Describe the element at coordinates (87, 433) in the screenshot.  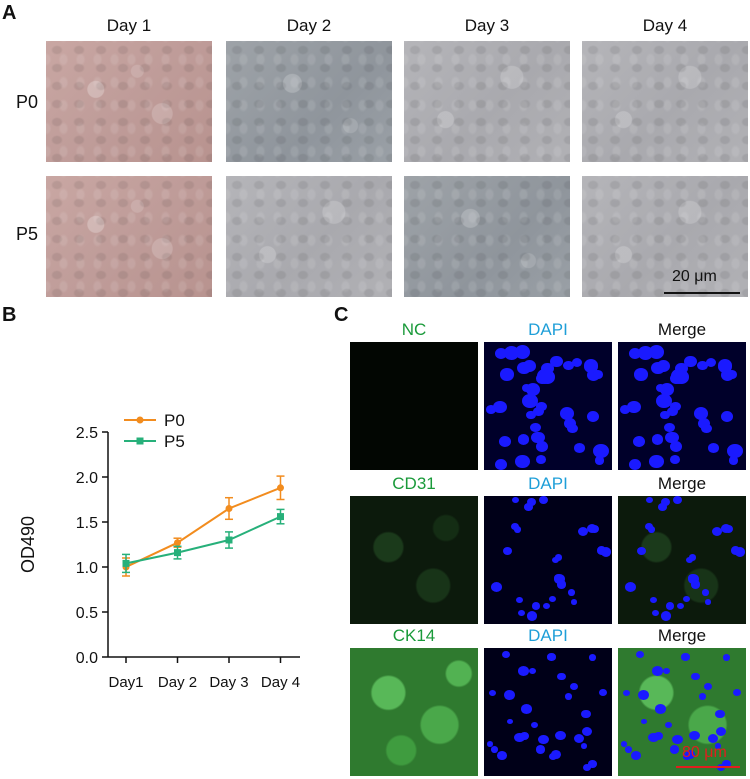
I see `y-tick-label: 2.5` at that location.